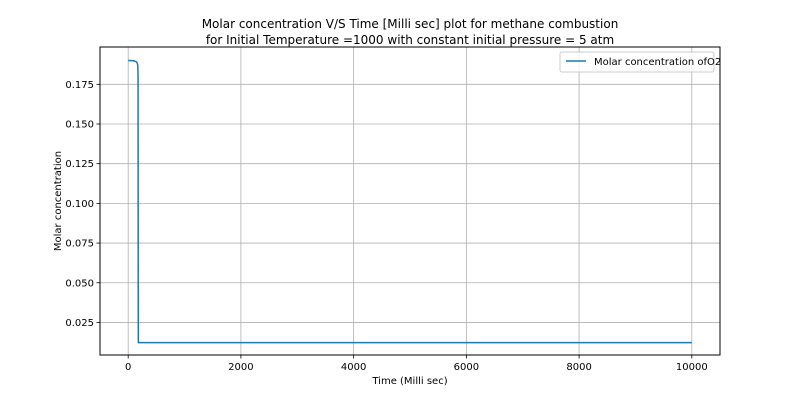 The height and width of the screenshot is (400, 800). I want to click on y-axis-label: Molar concentration, so click(58, 201).